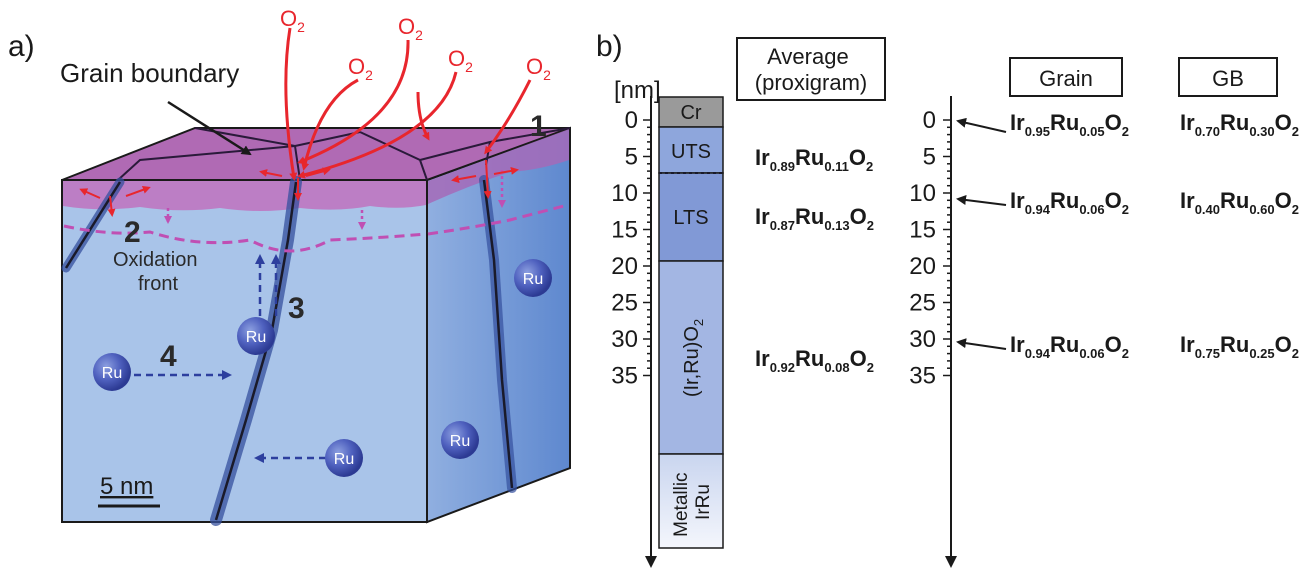 The width and height of the screenshot is (1312, 568). Describe the element at coordinates (1239, 346) in the screenshot. I see `gb-formula: Ir0.75Ru0.25O2` at that location.